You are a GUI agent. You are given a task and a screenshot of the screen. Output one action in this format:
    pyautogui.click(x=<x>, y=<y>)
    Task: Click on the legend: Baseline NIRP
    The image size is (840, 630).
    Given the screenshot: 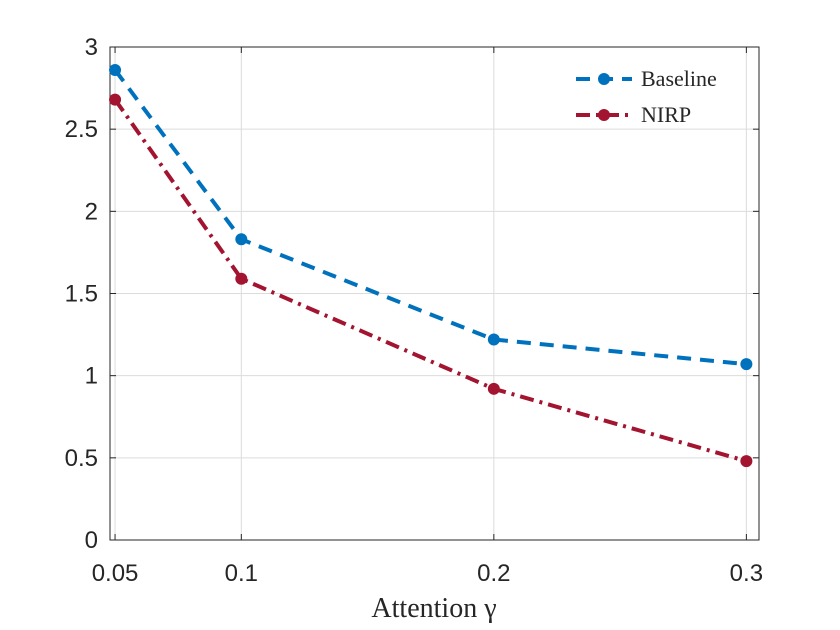 What is the action you would take?
    pyautogui.click(x=646, y=96)
    